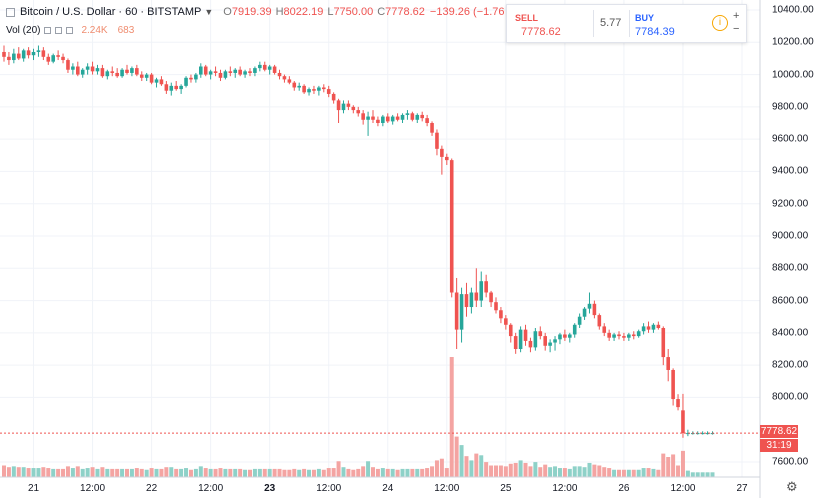 The height and width of the screenshot is (498, 820). I want to click on time-tick-label: 12:00, so click(565, 488).